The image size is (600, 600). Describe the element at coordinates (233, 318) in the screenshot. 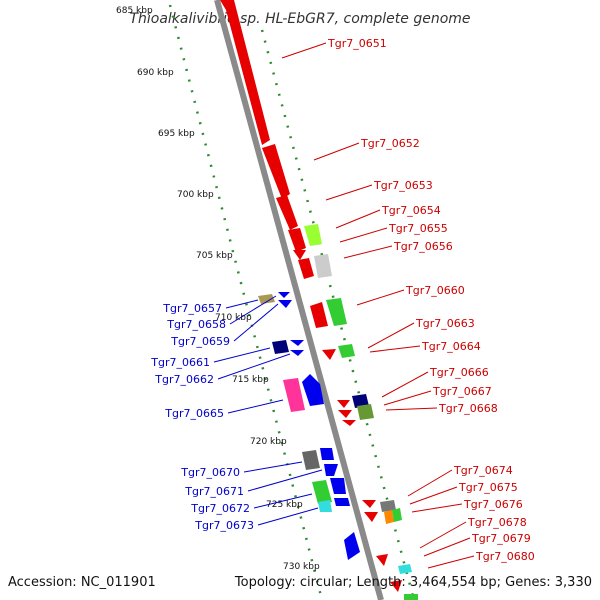

I see `tick-label-710: 710 kbp` at that location.